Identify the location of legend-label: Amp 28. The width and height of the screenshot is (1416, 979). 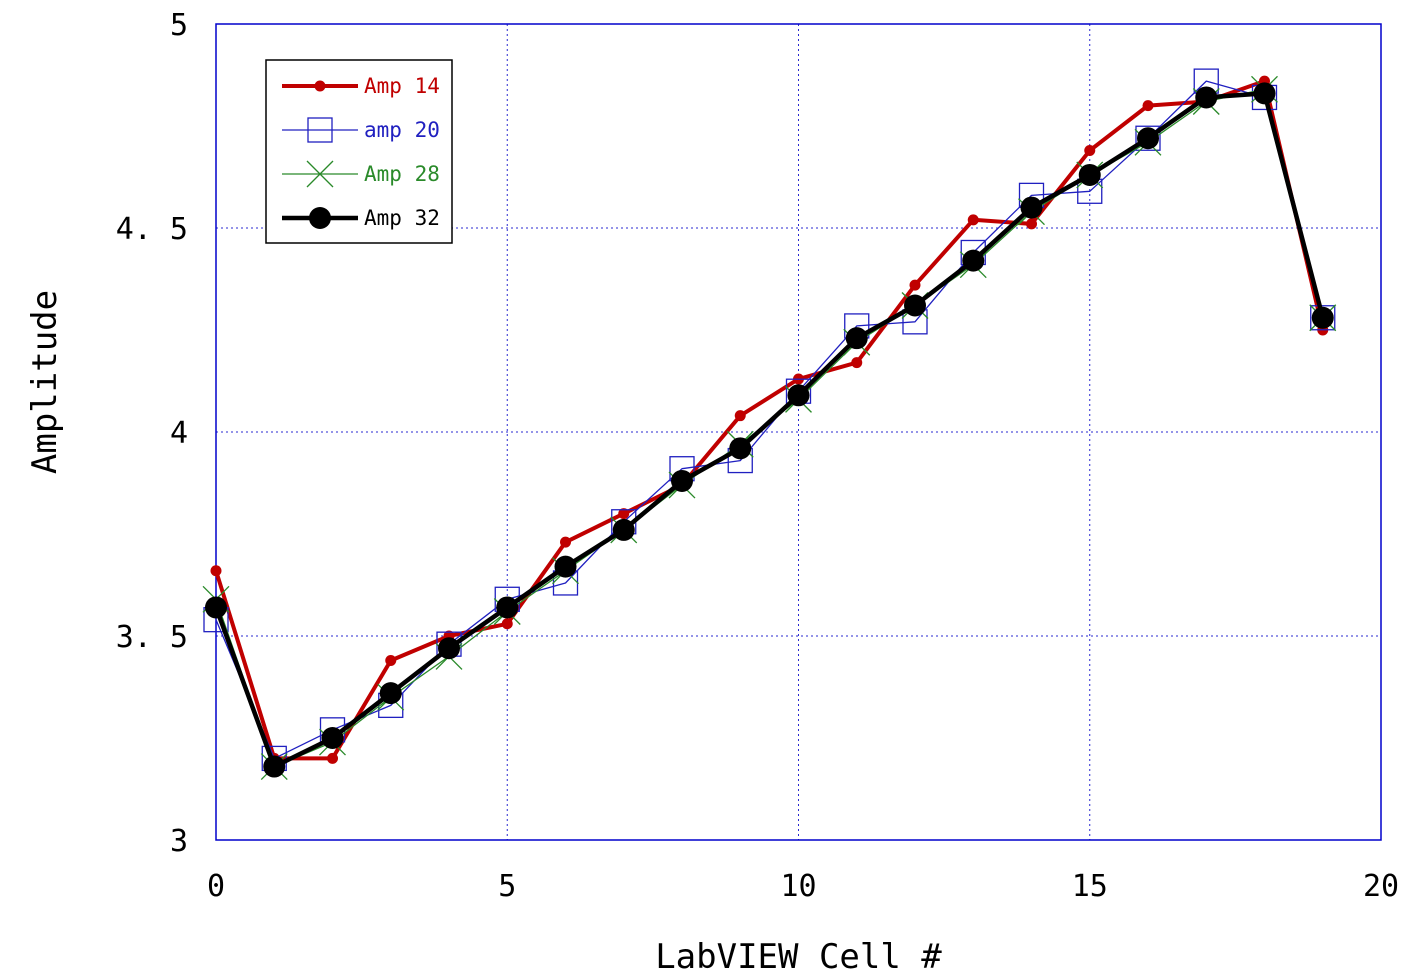
(402, 174).